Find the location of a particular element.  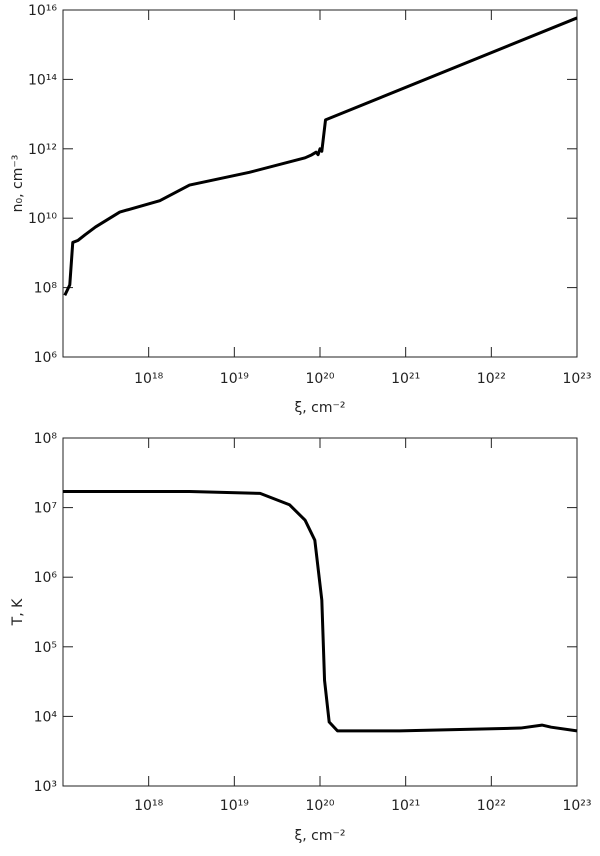

y-axis-label: n₀, cm⁻³ is located at coordinates (18, 184).